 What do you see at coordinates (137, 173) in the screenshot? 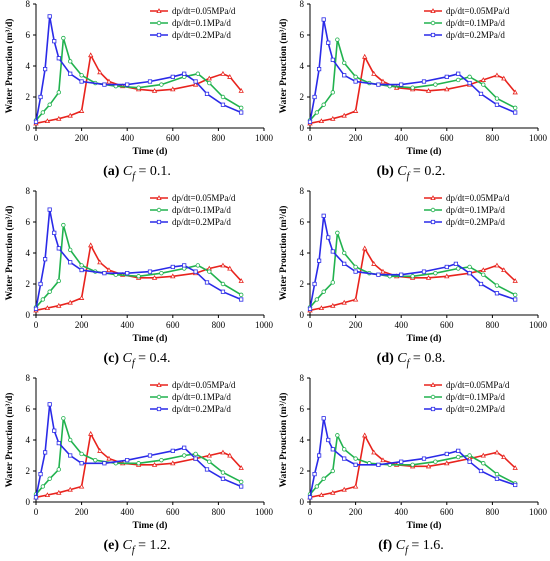
I see `panel-caption: (a) Cf = 0.1.` at bounding box center [137, 173].